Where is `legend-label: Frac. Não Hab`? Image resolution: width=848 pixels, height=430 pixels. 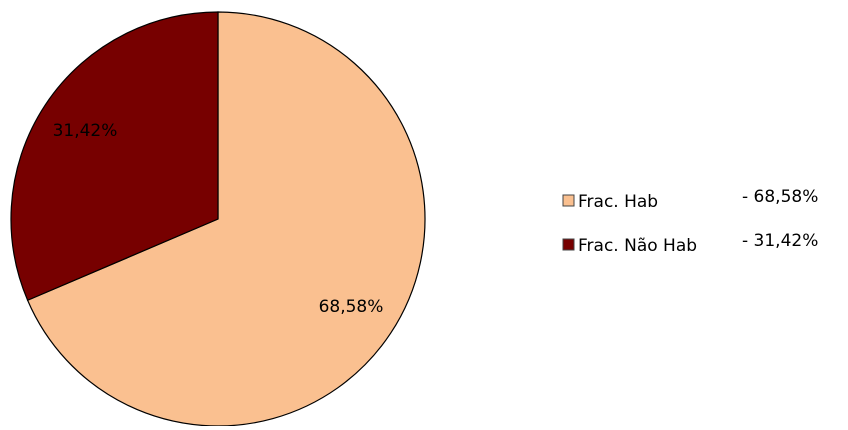 legend-label: Frac. Não Hab is located at coordinates (637, 246).